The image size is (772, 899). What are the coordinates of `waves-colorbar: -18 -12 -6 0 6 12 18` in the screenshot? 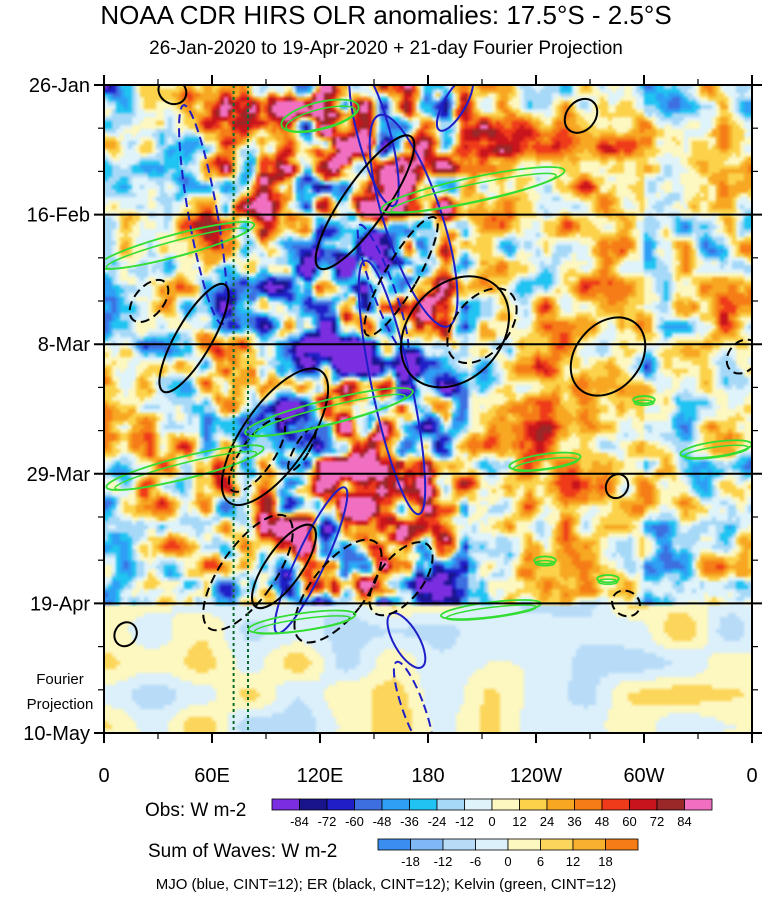 It's located at (508, 853).